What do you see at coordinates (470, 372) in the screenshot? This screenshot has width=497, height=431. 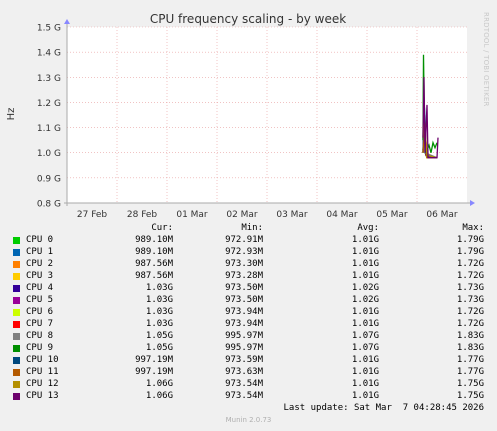 I see `legend-max: 1.77G` at bounding box center [470, 372].